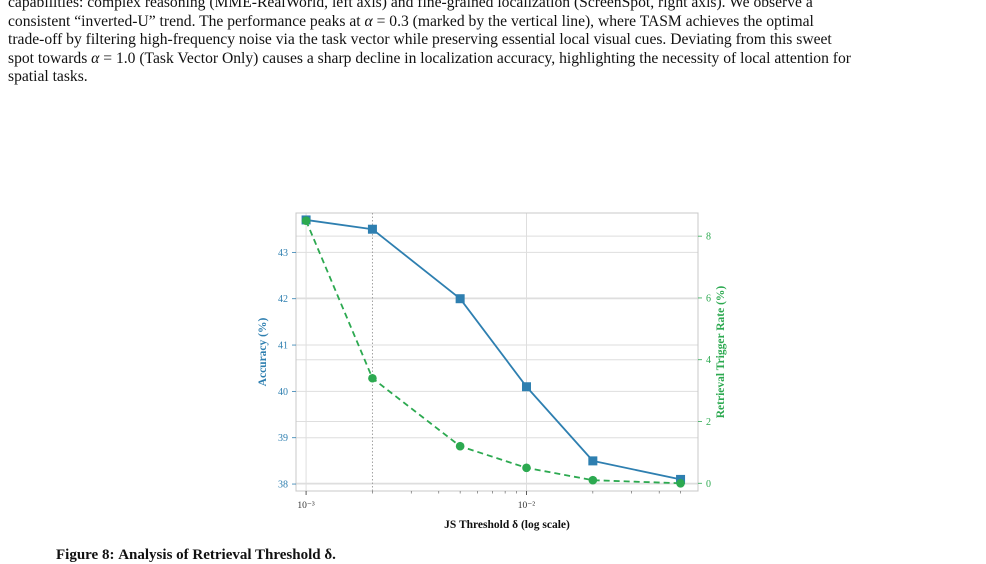 The width and height of the screenshot is (986, 564). What do you see at coordinates (227, 555) in the screenshot?
I see `caption-title: Analysis of Retrieval Threshold δ.` at bounding box center [227, 555].